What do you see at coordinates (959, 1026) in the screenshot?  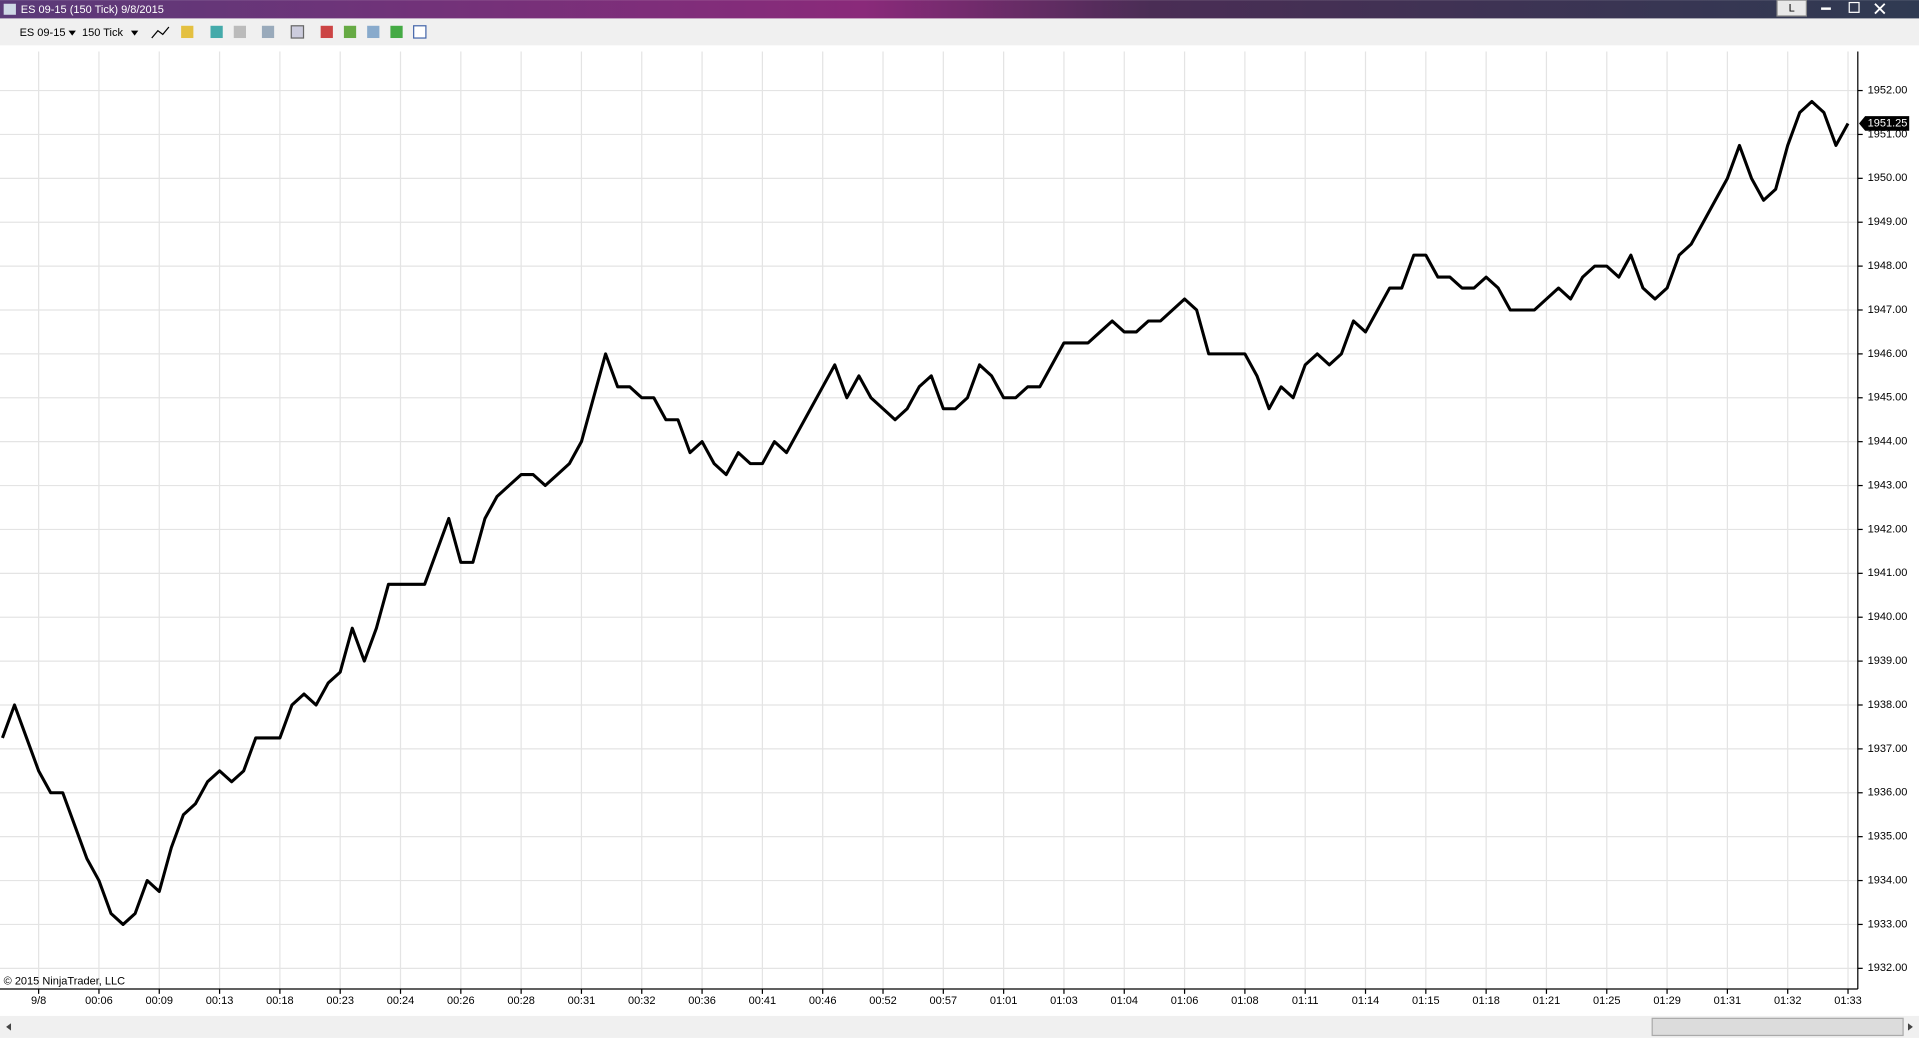 I see `scrollbar` at bounding box center [959, 1026].